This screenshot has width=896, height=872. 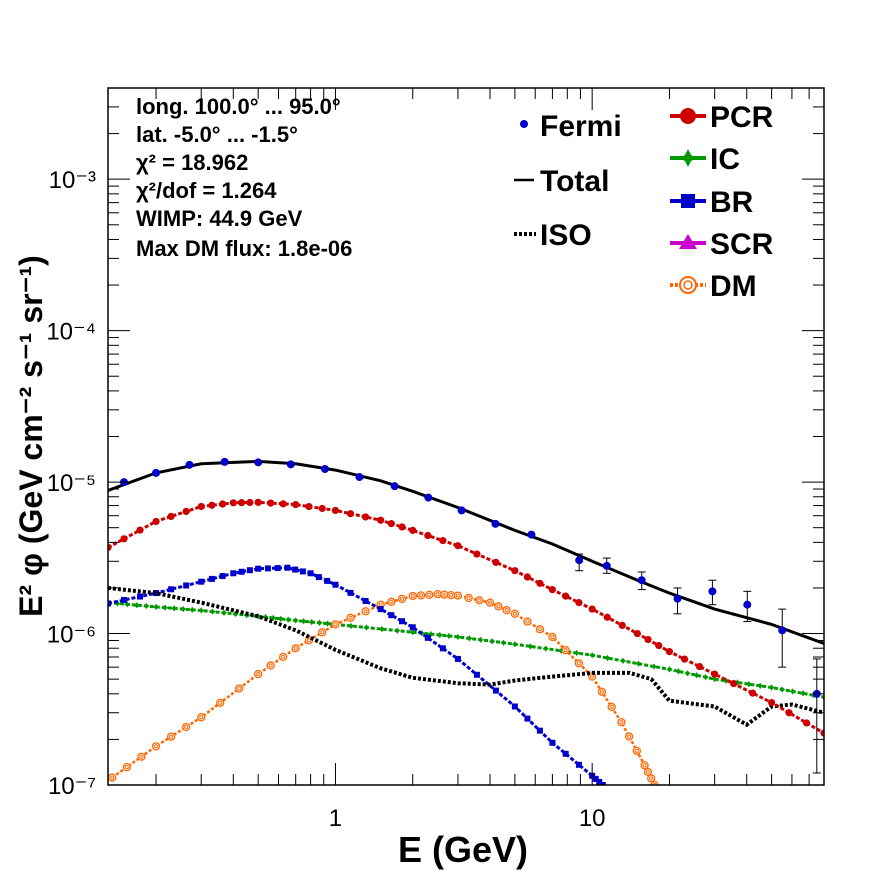 What do you see at coordinates (71, 332) in the screenshot?
I see `y-tick-label: 10⁻⁴` at bounding box center [71, 332].